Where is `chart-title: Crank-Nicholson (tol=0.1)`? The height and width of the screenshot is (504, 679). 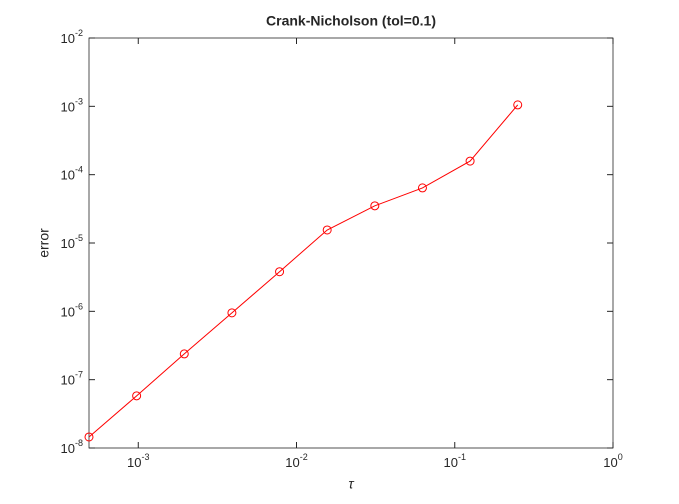 chart-title: Crank-Nicholson (tol=0.1) is located at coordinates (351, 21).